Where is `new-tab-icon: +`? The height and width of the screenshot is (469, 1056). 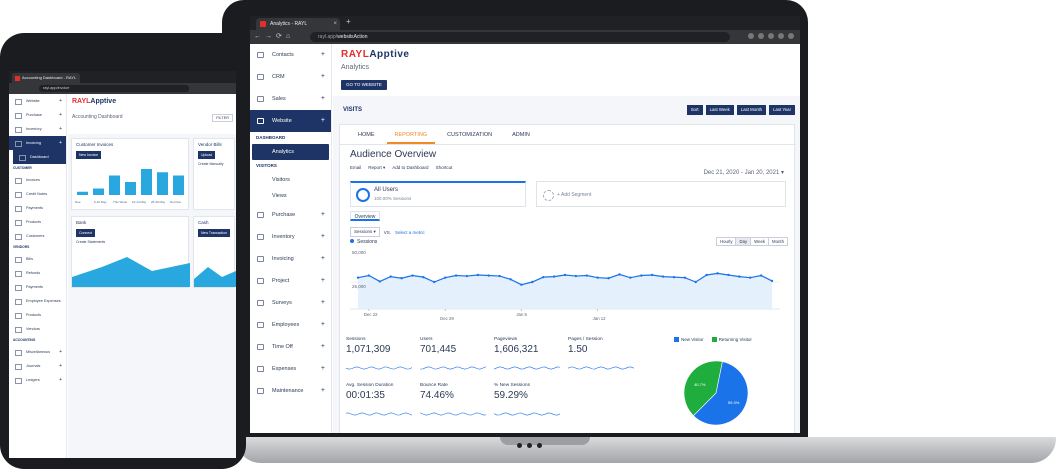 new-tab-icon: + is located at coordinates (348, 21).